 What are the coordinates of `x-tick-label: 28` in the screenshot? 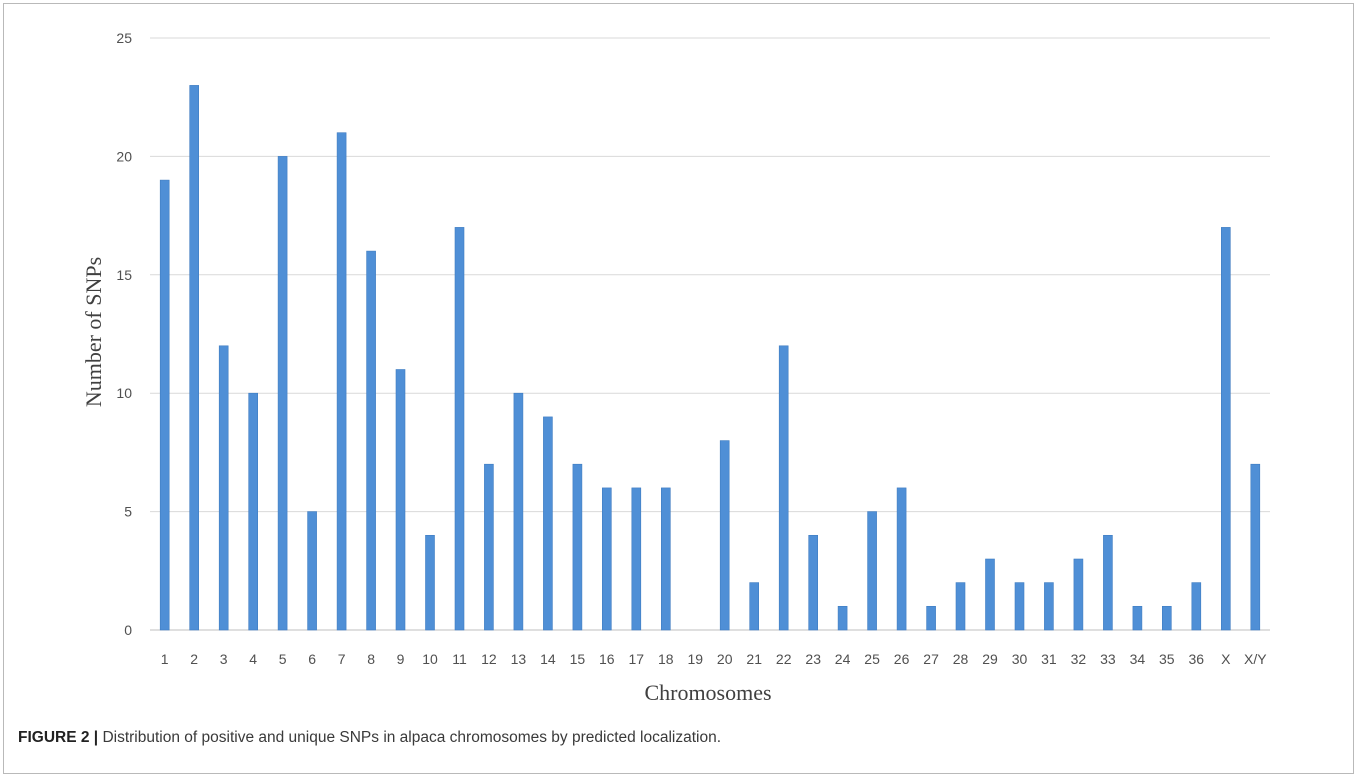 It's located at (961, 659).